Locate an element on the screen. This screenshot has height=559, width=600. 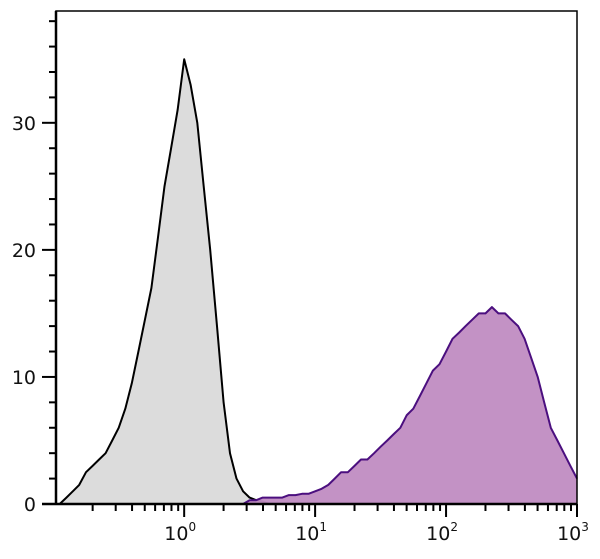
y-tick-label: 20 is located at coordinates (24, 251).